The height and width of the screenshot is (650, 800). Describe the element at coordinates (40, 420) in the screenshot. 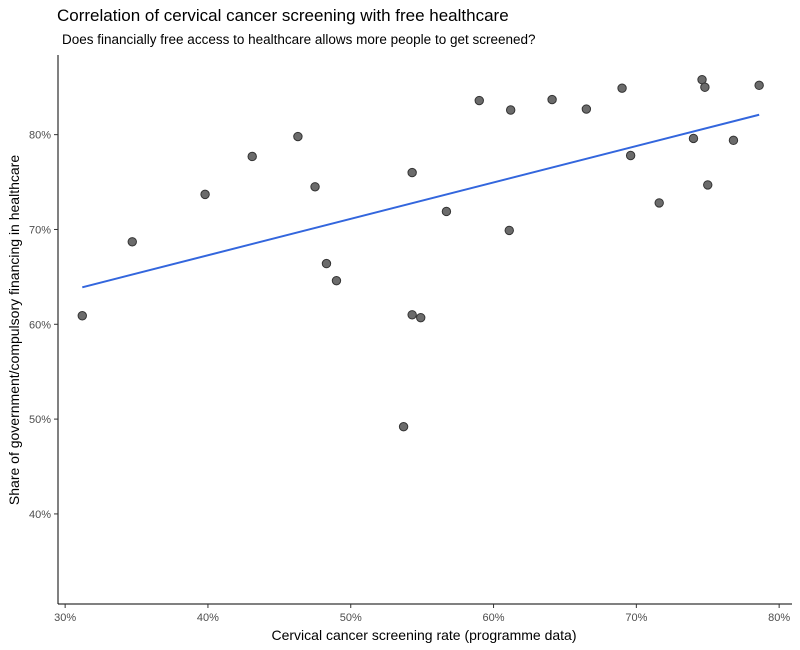

I see `y-tick-label: 50%` at that location.